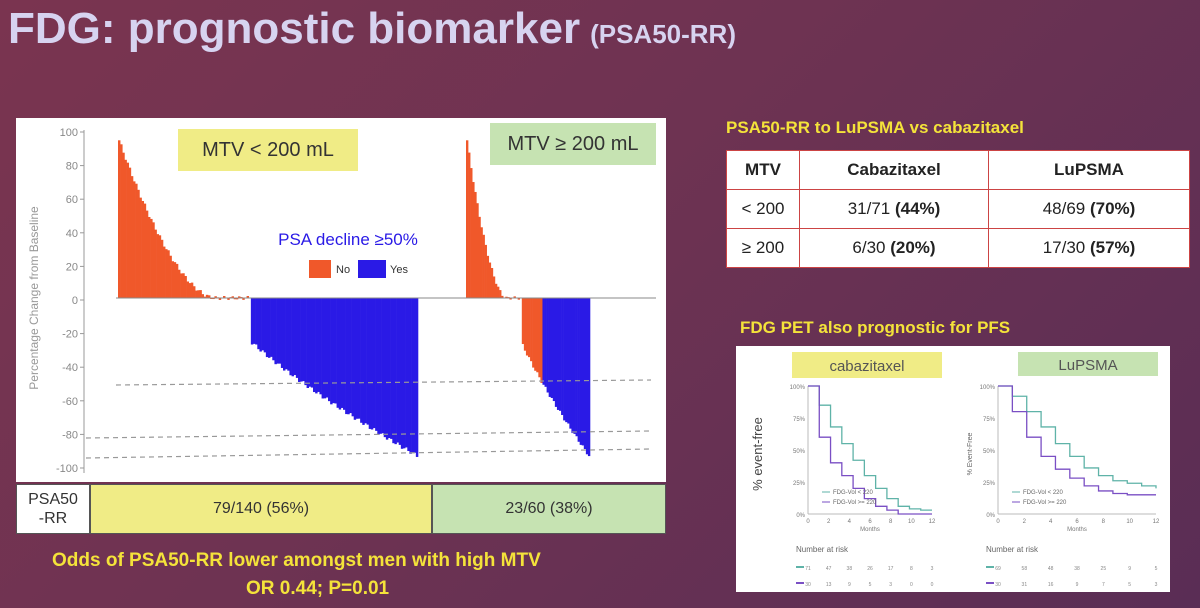  I want to click on pfs-title: FDG PET also prognostic for PFS, so click(875, 327).